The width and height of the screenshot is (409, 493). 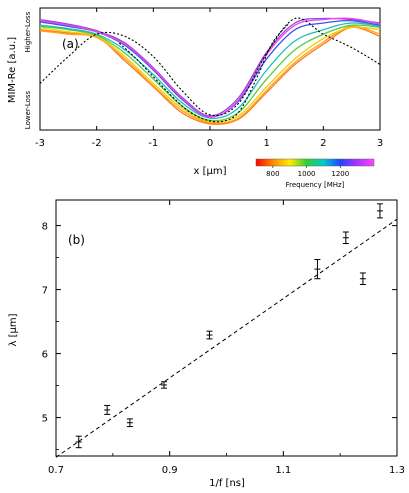 What do you see at coordinates (70, 44) in the screenshot?
I see `panel-a-label: (a)` at bounding box center [70, 44].